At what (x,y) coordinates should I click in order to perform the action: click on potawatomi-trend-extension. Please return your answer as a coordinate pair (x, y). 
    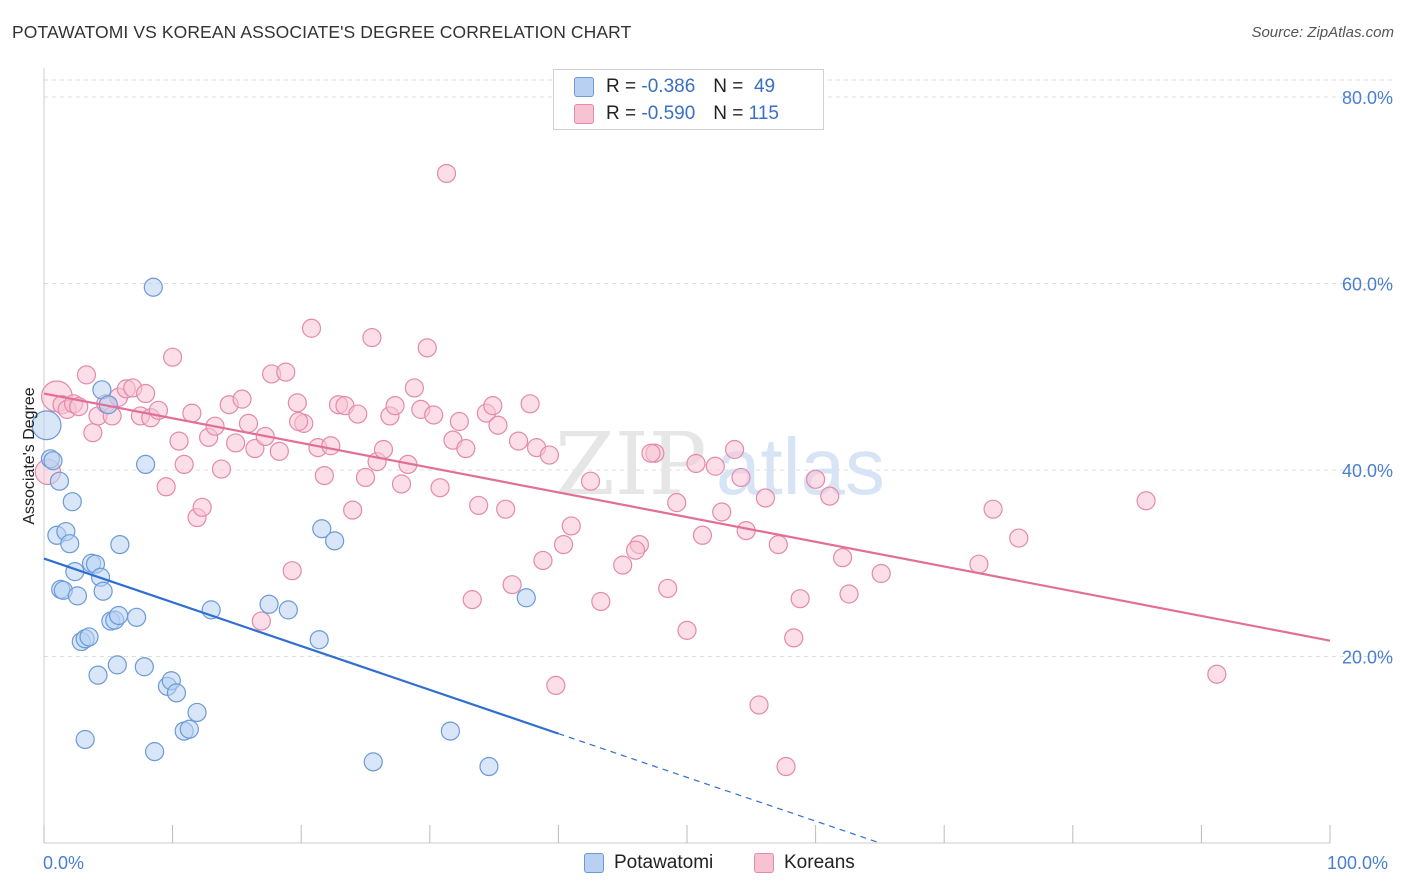
    Looking at the image, I should click on (719, 788).